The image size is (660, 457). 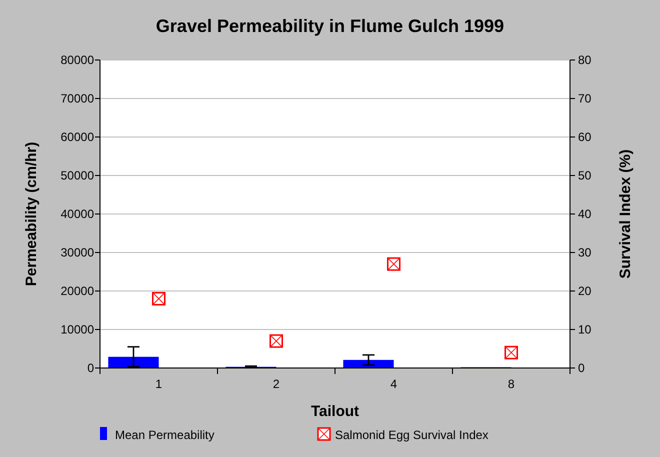 I want to click on y2-tick-label: 80, so click(x=585, y=60).